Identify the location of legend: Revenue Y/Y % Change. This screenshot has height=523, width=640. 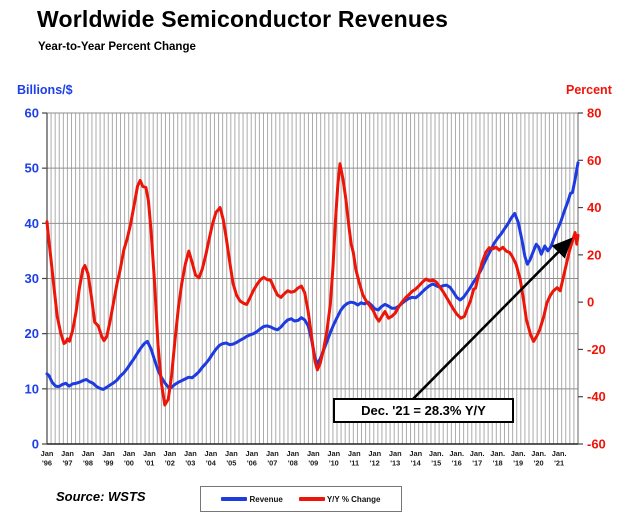
(301, 499).